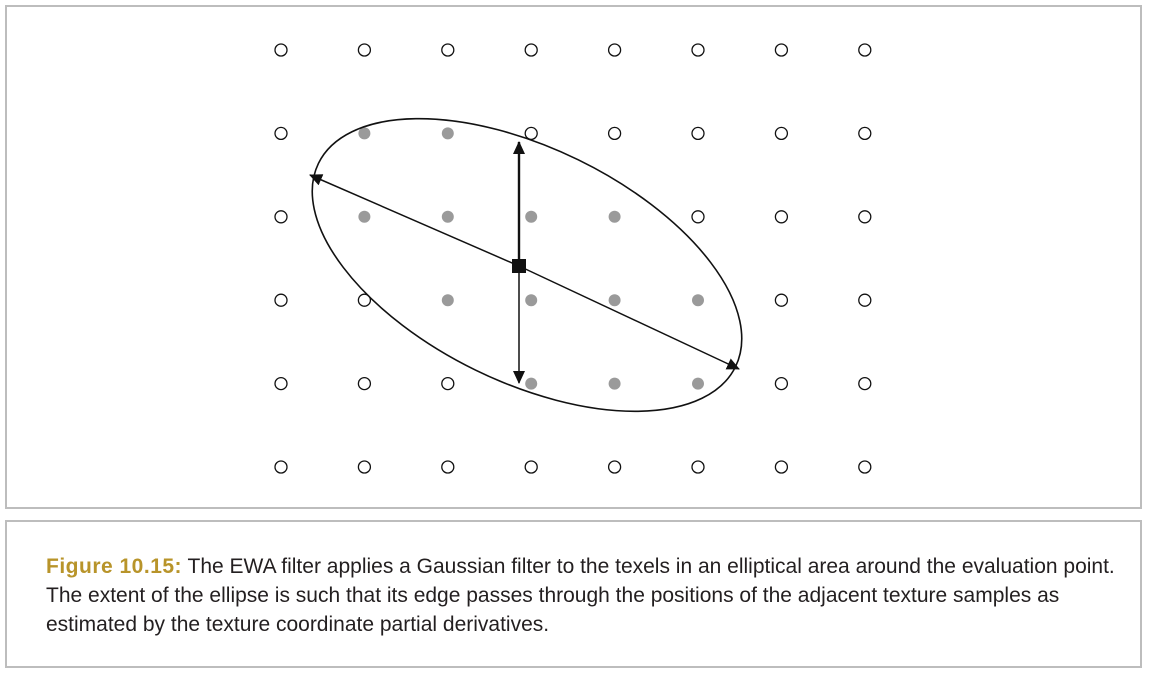  Describe the element at coordinates (114, 566) in the screenshot. I see `caption-label: Figure 10.15:` at that location.